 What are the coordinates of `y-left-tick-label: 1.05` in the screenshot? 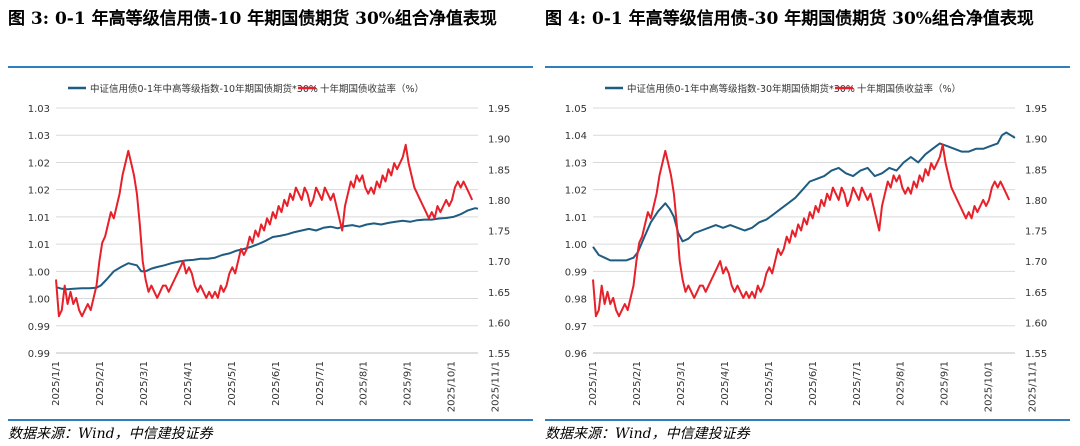 It's located at (576, 109).